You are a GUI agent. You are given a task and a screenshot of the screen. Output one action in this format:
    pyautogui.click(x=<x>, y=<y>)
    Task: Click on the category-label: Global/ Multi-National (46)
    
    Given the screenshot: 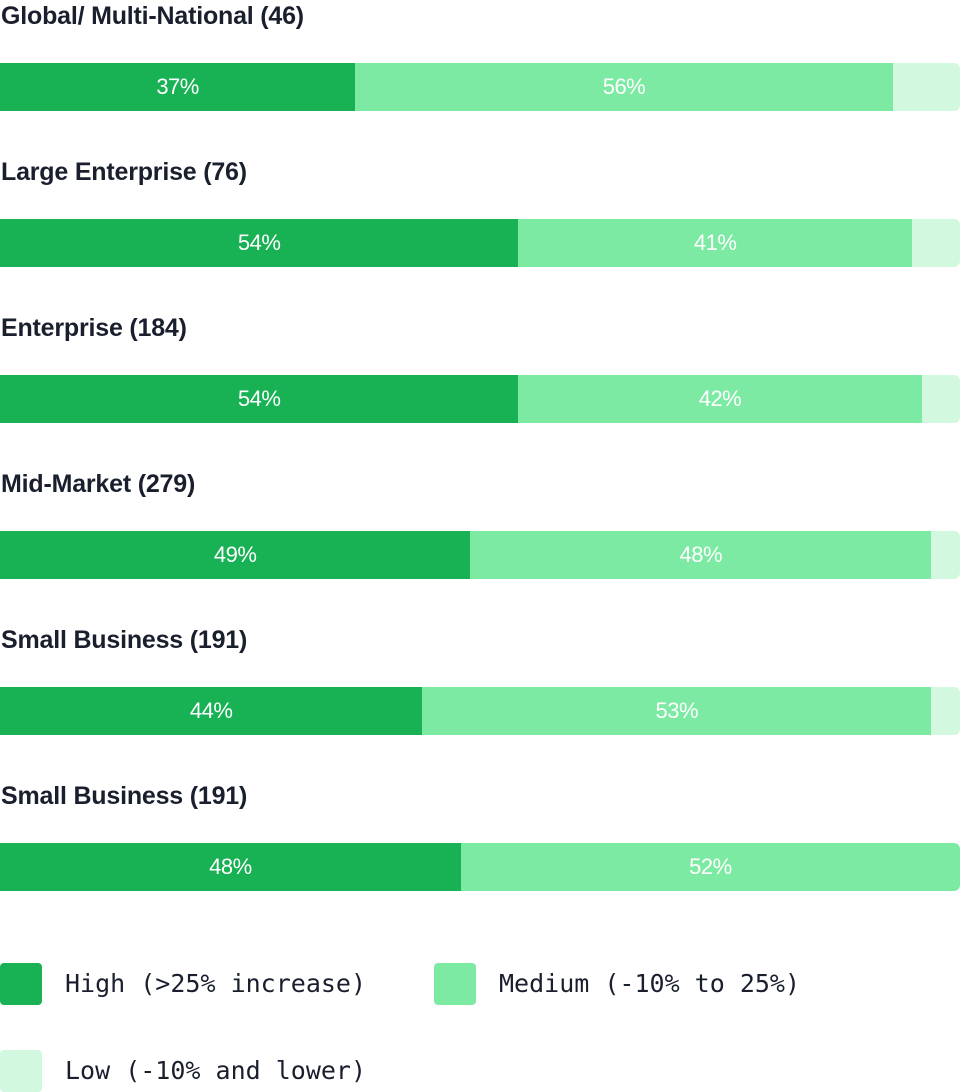 What is the action you would take?
    pyautogui.click(x=152, y=16)
    